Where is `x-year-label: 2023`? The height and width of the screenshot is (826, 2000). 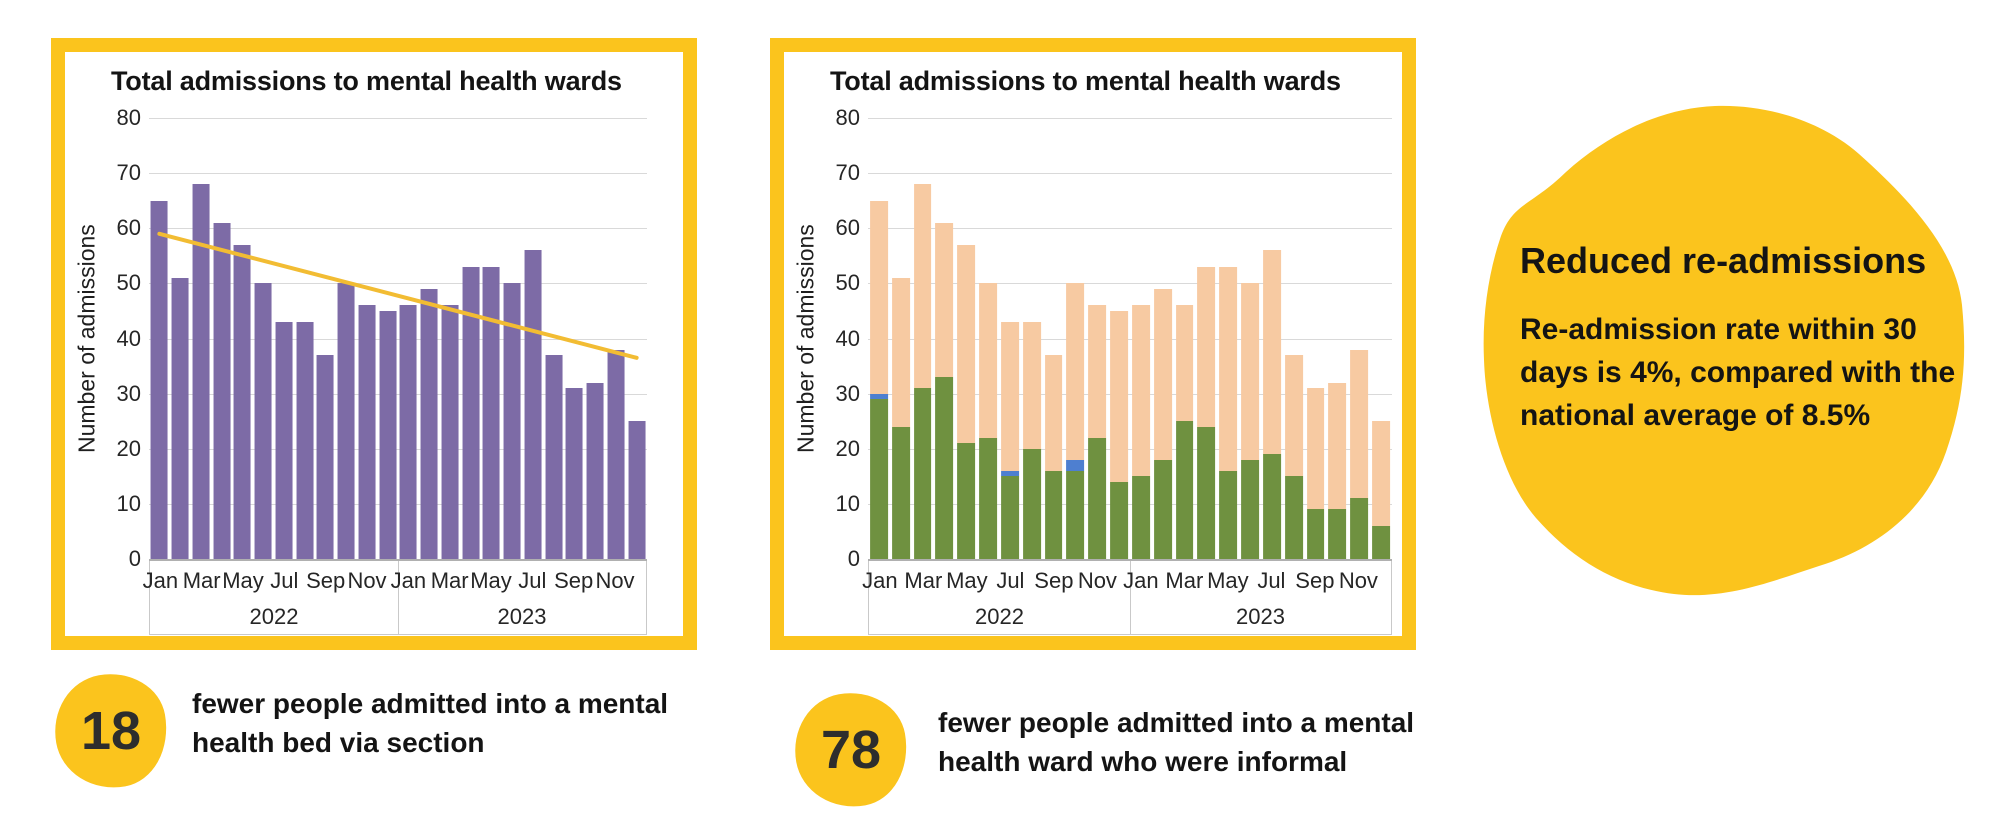
x-year-label: 2023 is located at coordinates (522, 616).